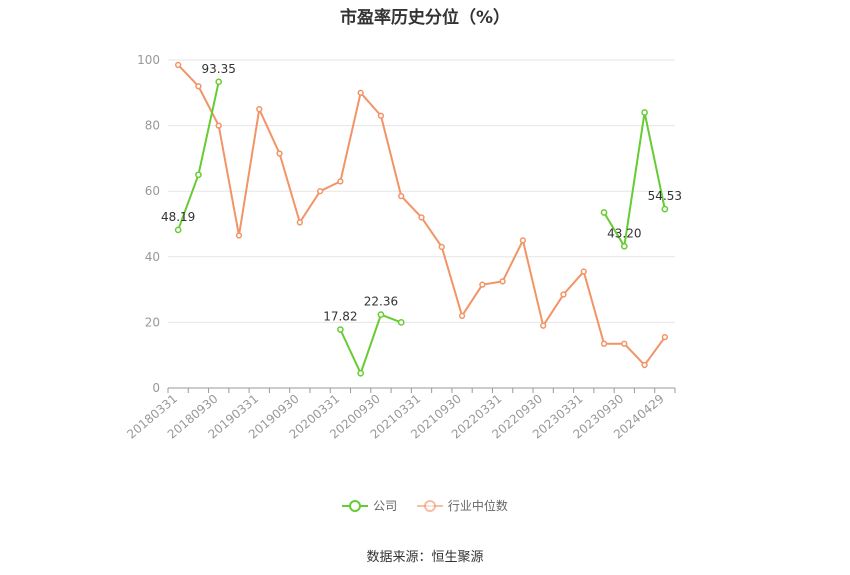 This screenshot has height=575, width=850. What do you see at coordinates (477, 506) in the screenshot?
I see `legend-label-industry: 行业中位数` at bounding box center [477, 506].